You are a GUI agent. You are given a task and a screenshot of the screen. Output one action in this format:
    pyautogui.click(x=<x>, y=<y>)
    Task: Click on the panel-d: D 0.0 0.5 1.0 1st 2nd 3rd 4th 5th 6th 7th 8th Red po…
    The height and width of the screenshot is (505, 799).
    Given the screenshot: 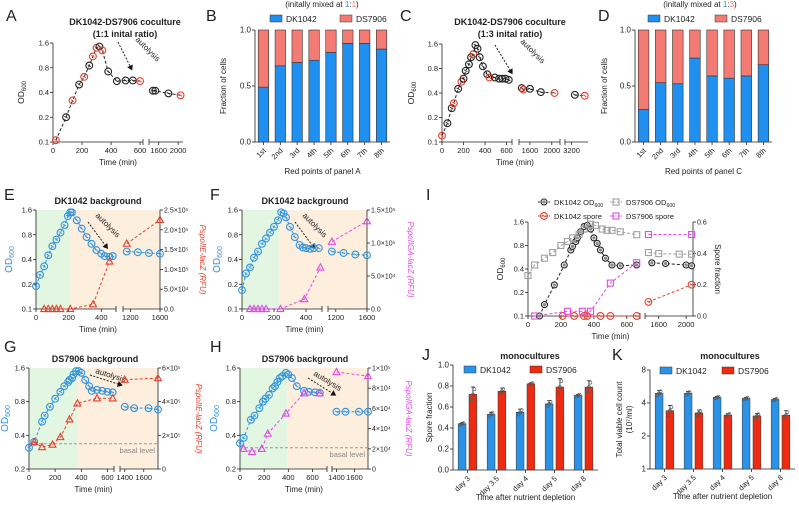 What is the action you would take?
    pyautogui.click(x=685, y=88)
    